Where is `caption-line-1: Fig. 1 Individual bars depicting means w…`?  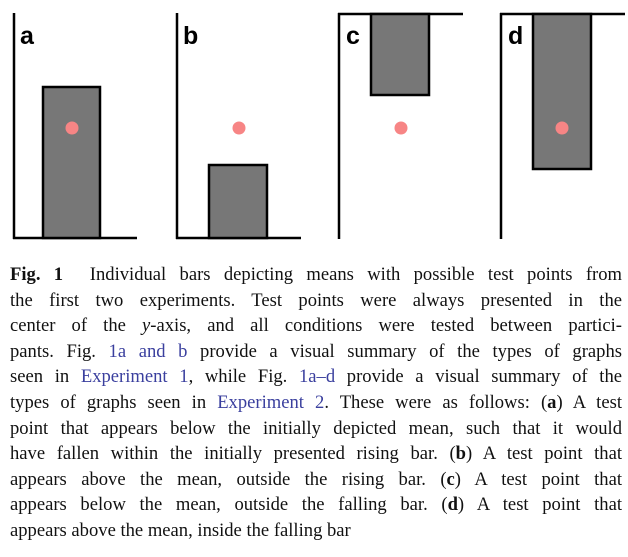
caption-line-1: Fig. 1 Individual bars depicting means w… is located at coordinates (316, 275).